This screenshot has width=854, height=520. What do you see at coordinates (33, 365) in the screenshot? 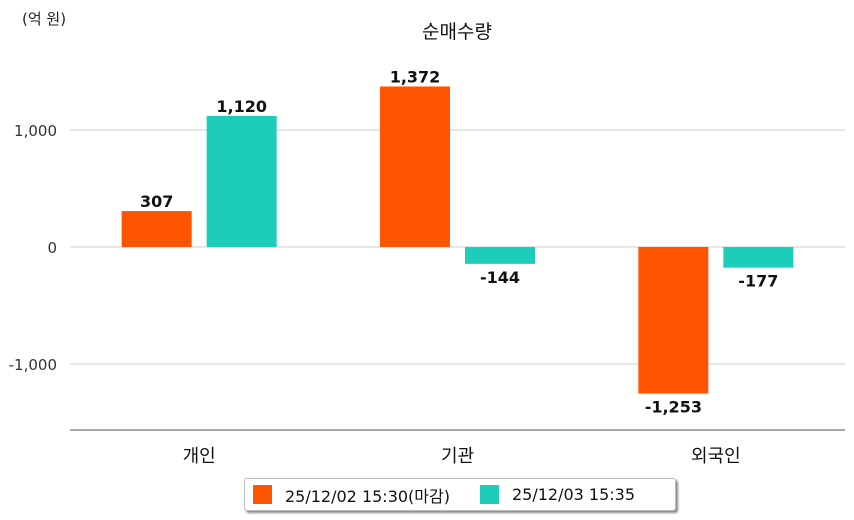
I see `y-tick-label: -1,000` at bounding box center [33, 365].